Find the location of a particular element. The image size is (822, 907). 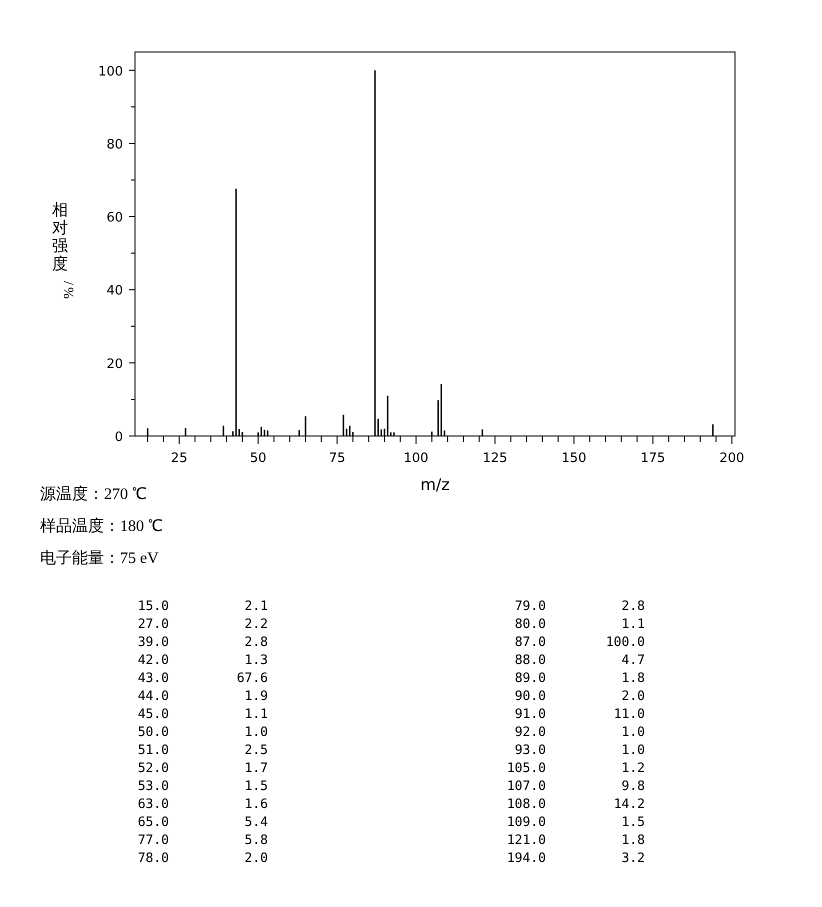

text: 100.0 is located at coordinates (625, 642).